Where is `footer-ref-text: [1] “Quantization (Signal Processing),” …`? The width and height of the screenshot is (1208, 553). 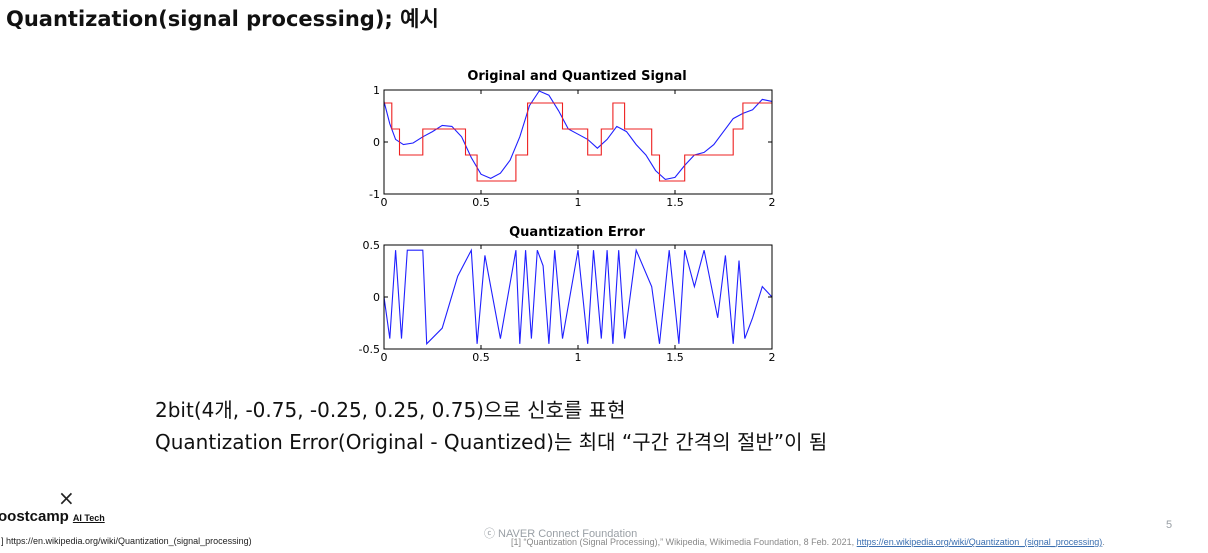 footer-ref-text: [1] “Quantization (Signal Processing),” … is located at coordinates (684, 542).